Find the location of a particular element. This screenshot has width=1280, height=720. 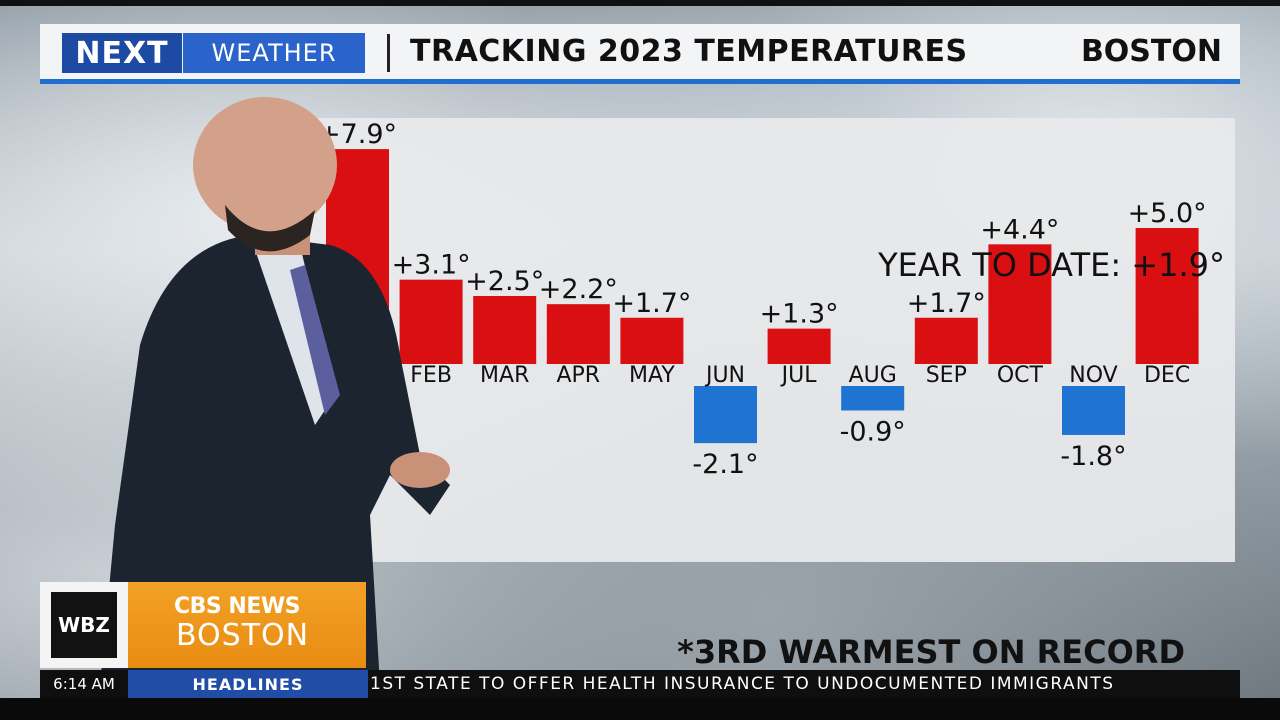

value-label: -0.9° is located at coordinates (873, 431).